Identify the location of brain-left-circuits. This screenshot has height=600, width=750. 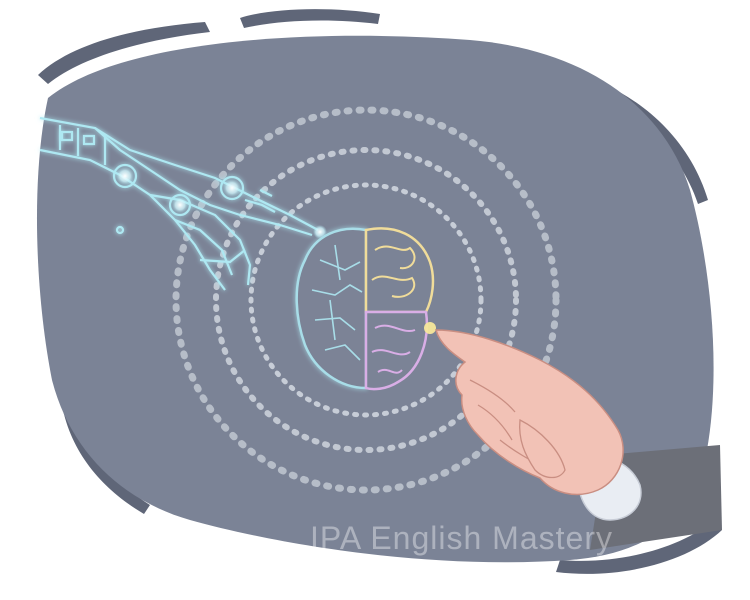
(337, 302).